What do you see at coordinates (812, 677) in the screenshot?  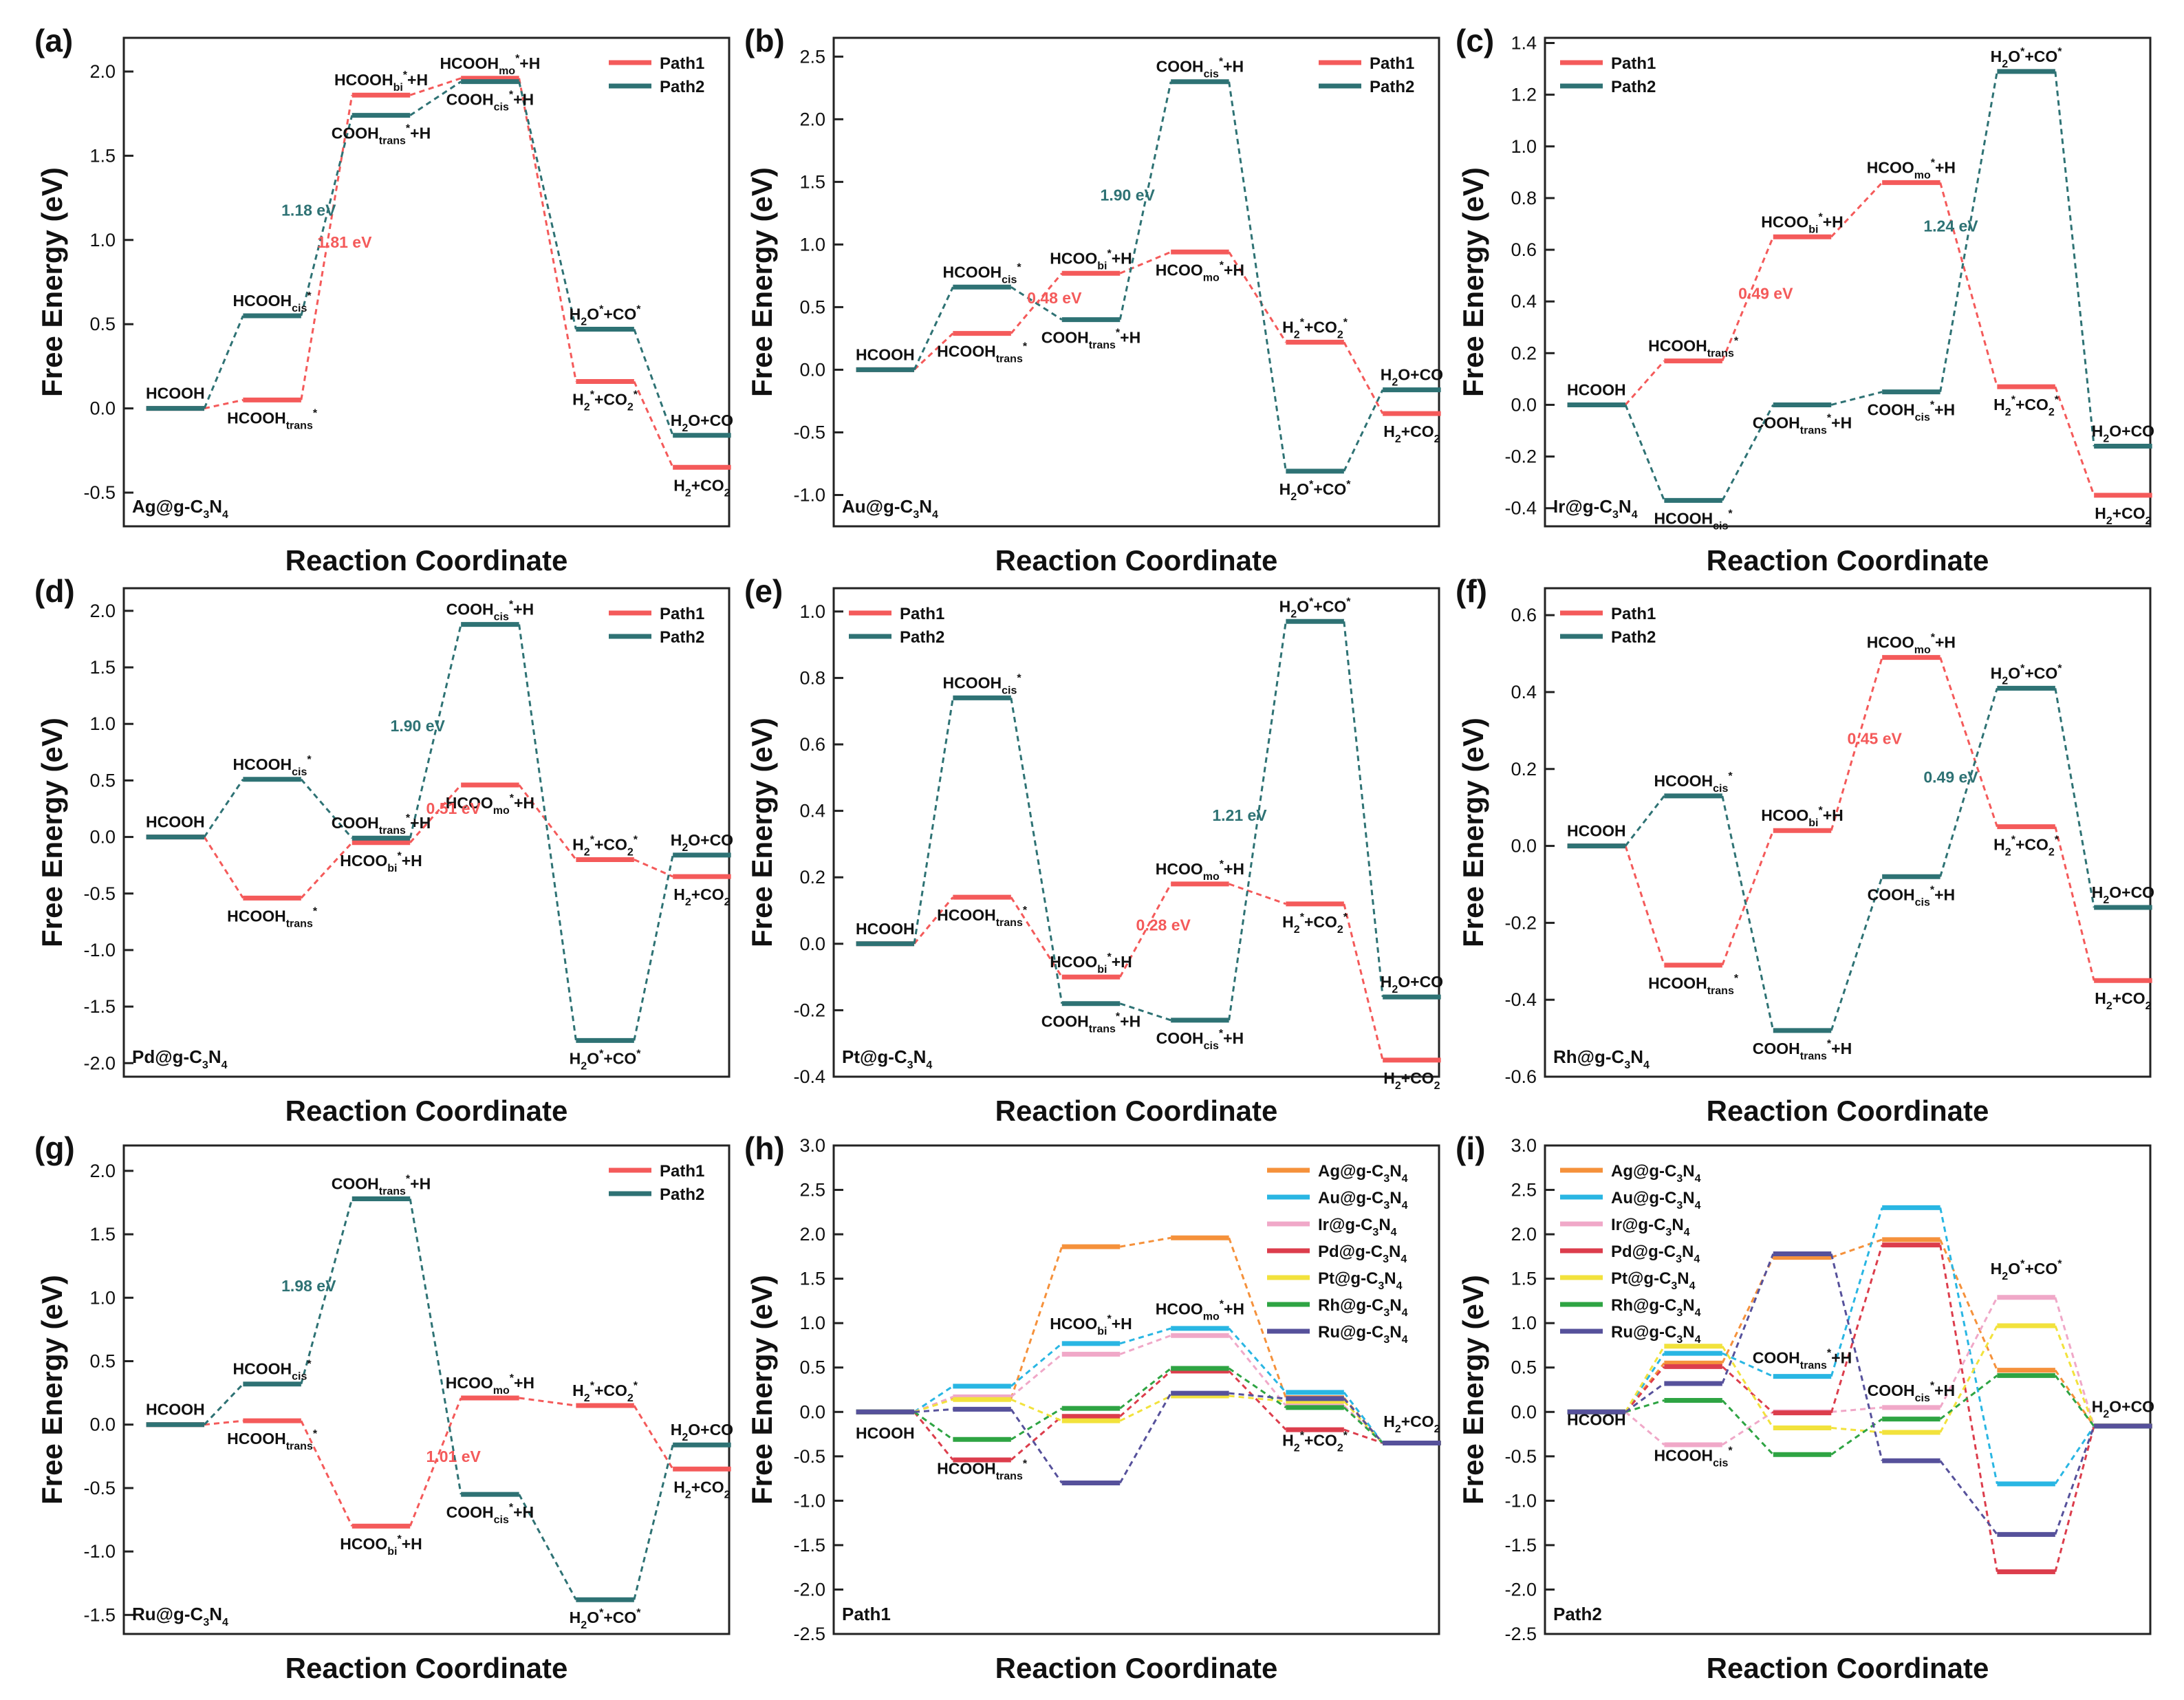 I see `y-tick-label: 0.8` at bounding box center [812, 677].